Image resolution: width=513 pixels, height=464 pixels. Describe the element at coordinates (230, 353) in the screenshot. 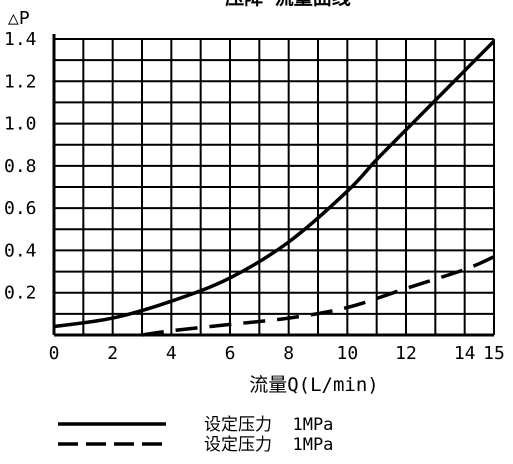

I see `x-tick-label: 6` at that location.